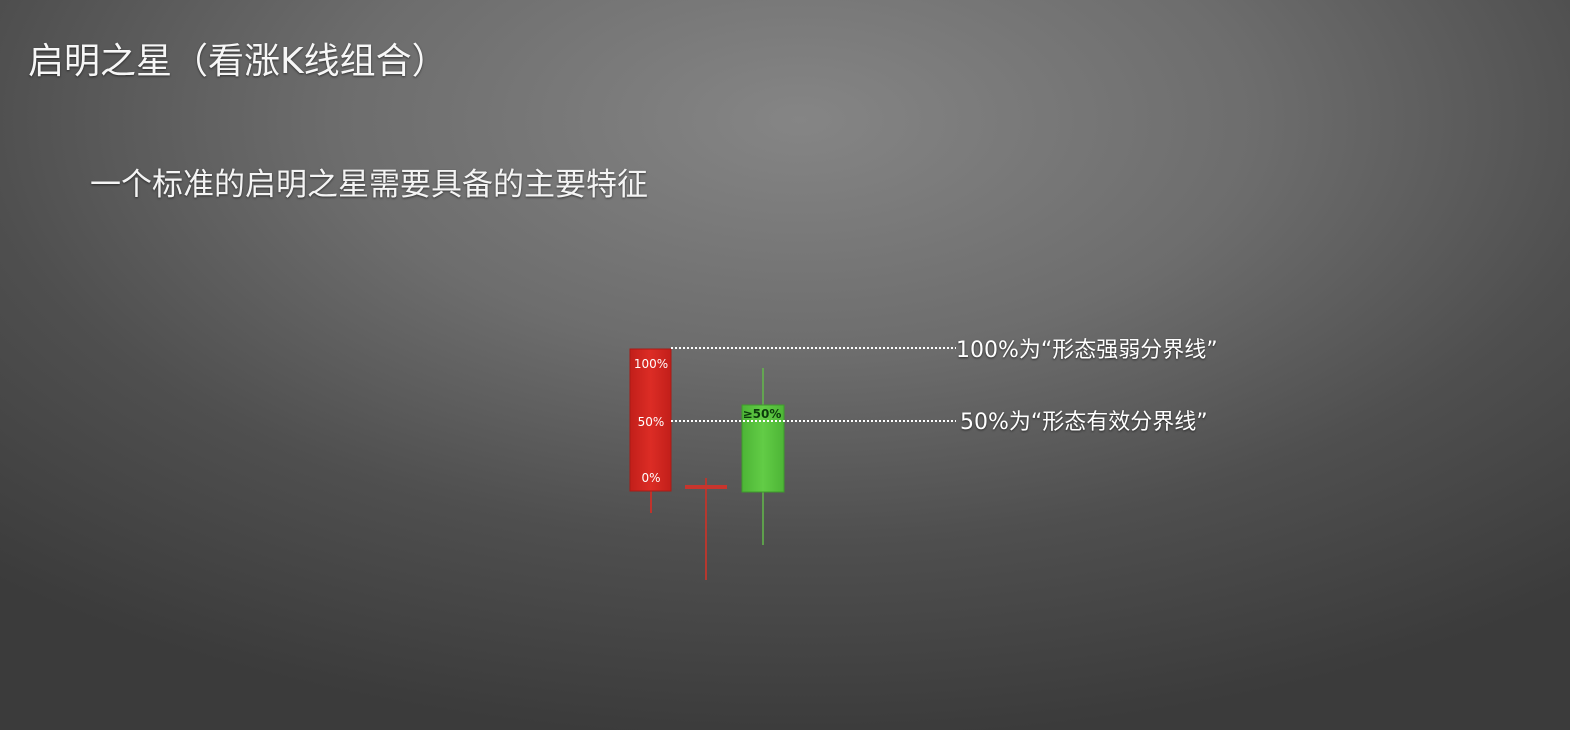 The width and height of the screenshot is (1570, 730). I want to click on level-label-100: 100%, so click(651, 364).